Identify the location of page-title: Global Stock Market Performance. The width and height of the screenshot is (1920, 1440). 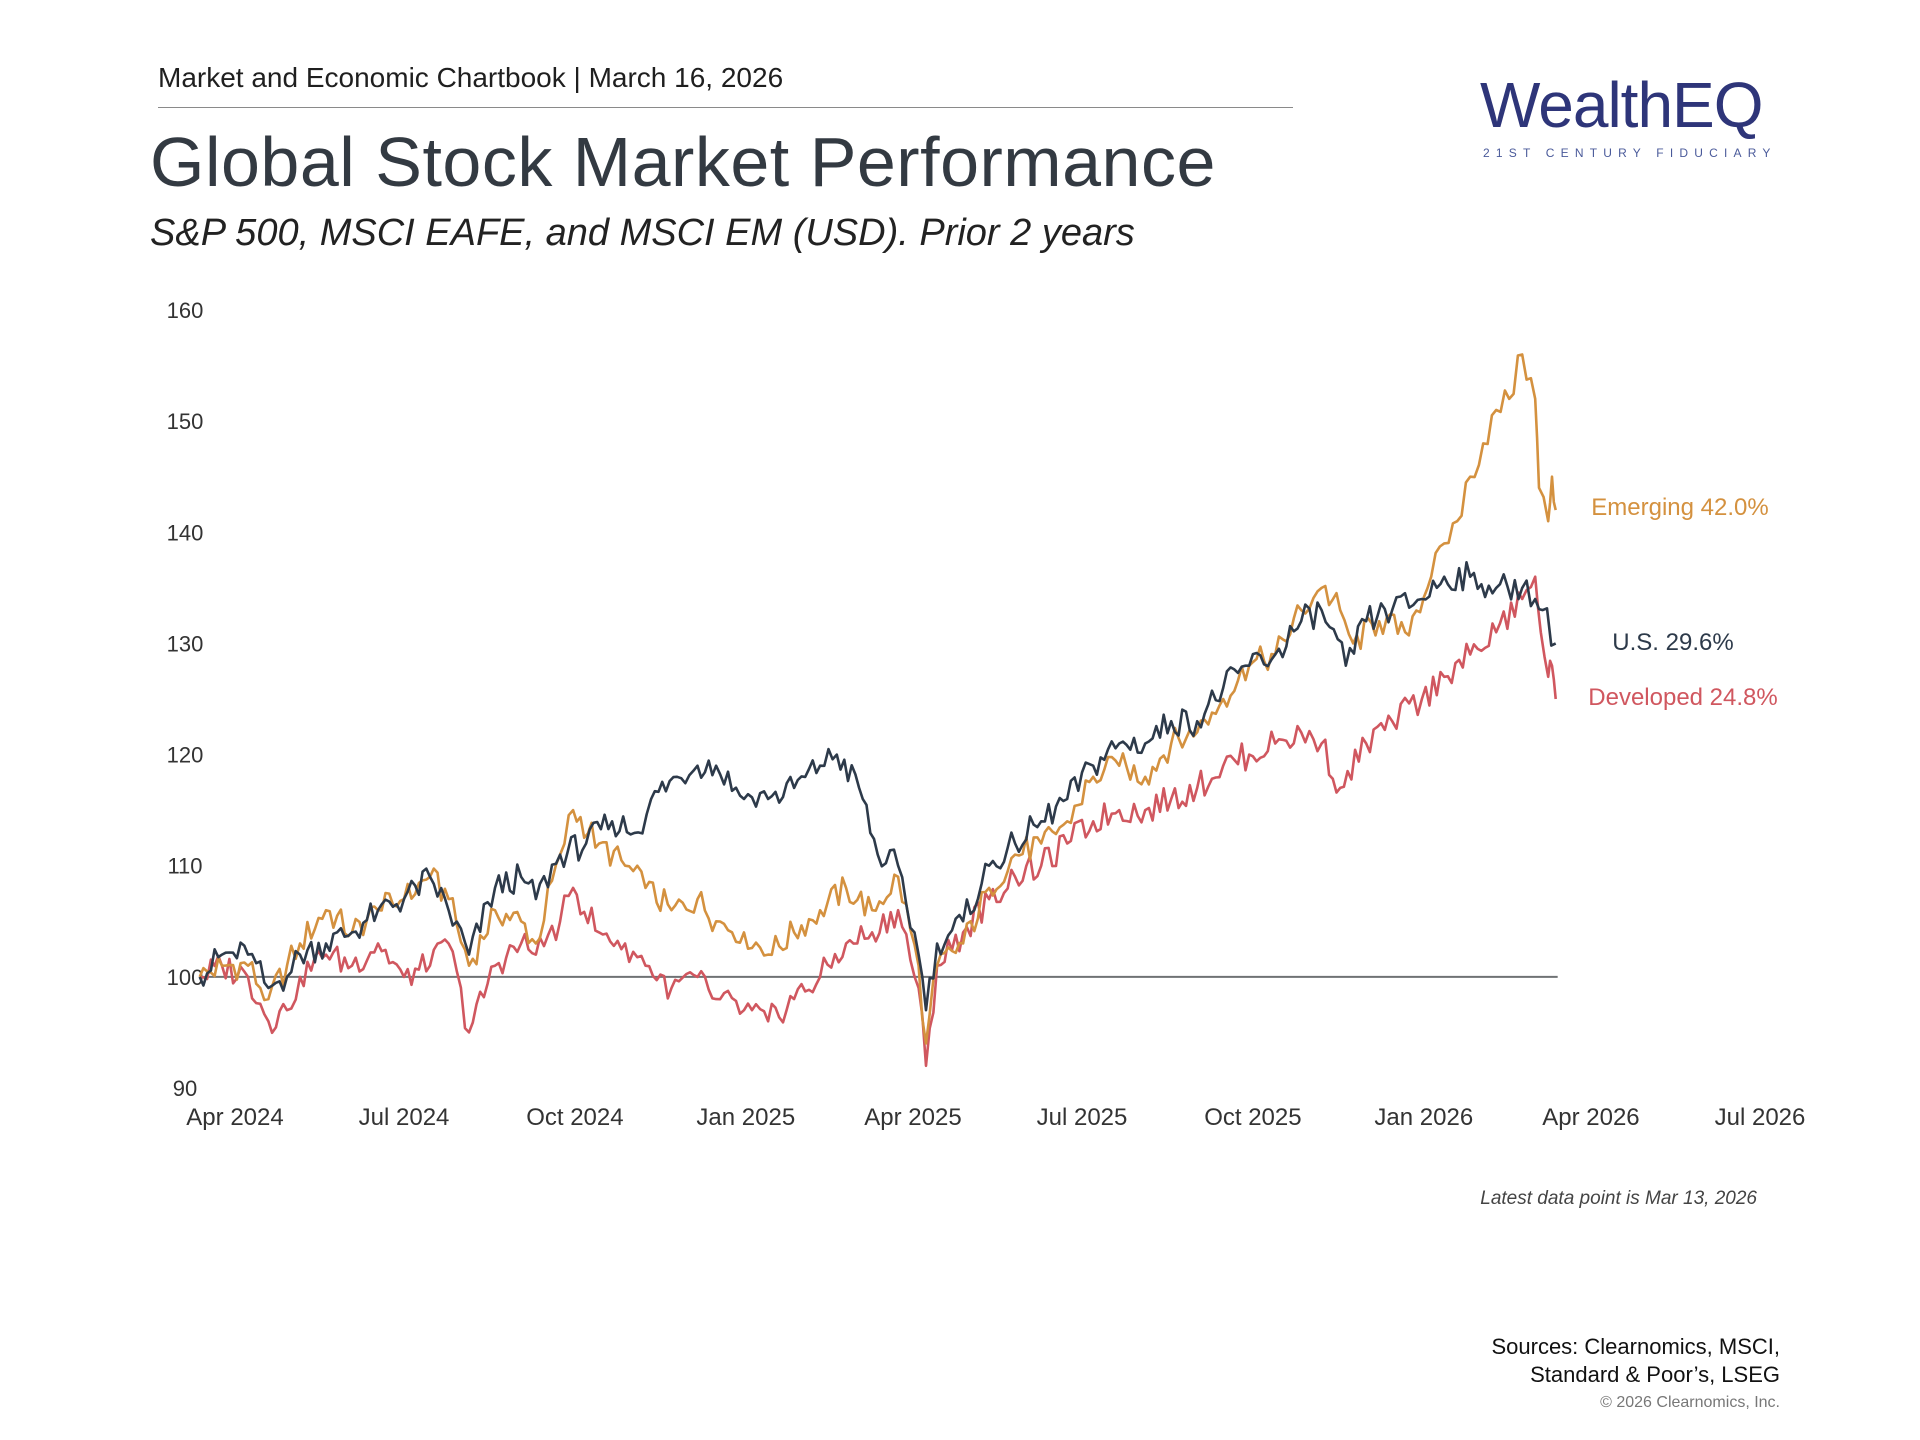
(683, 162).